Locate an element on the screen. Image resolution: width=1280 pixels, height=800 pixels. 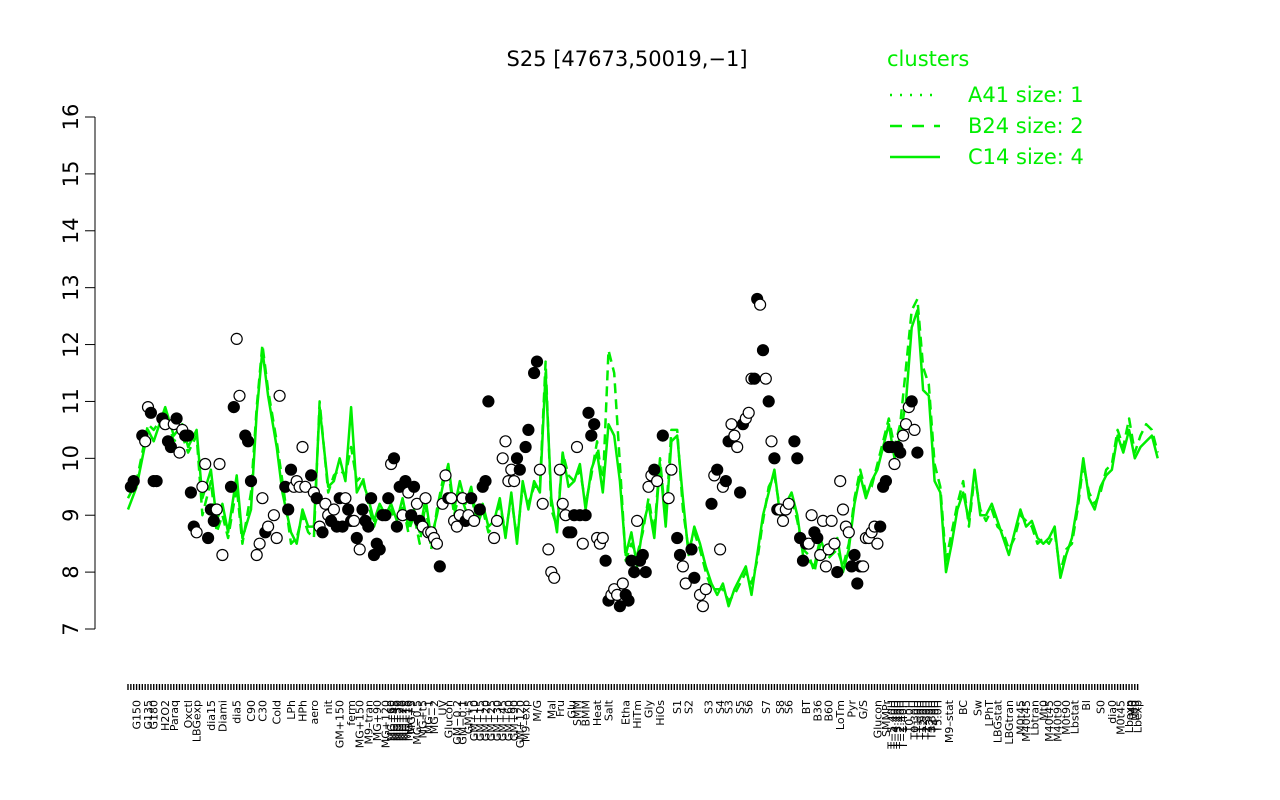
y-axis: 7 8 9 10 11 12 13 14 15 16 is located at coordinates (77, 370).